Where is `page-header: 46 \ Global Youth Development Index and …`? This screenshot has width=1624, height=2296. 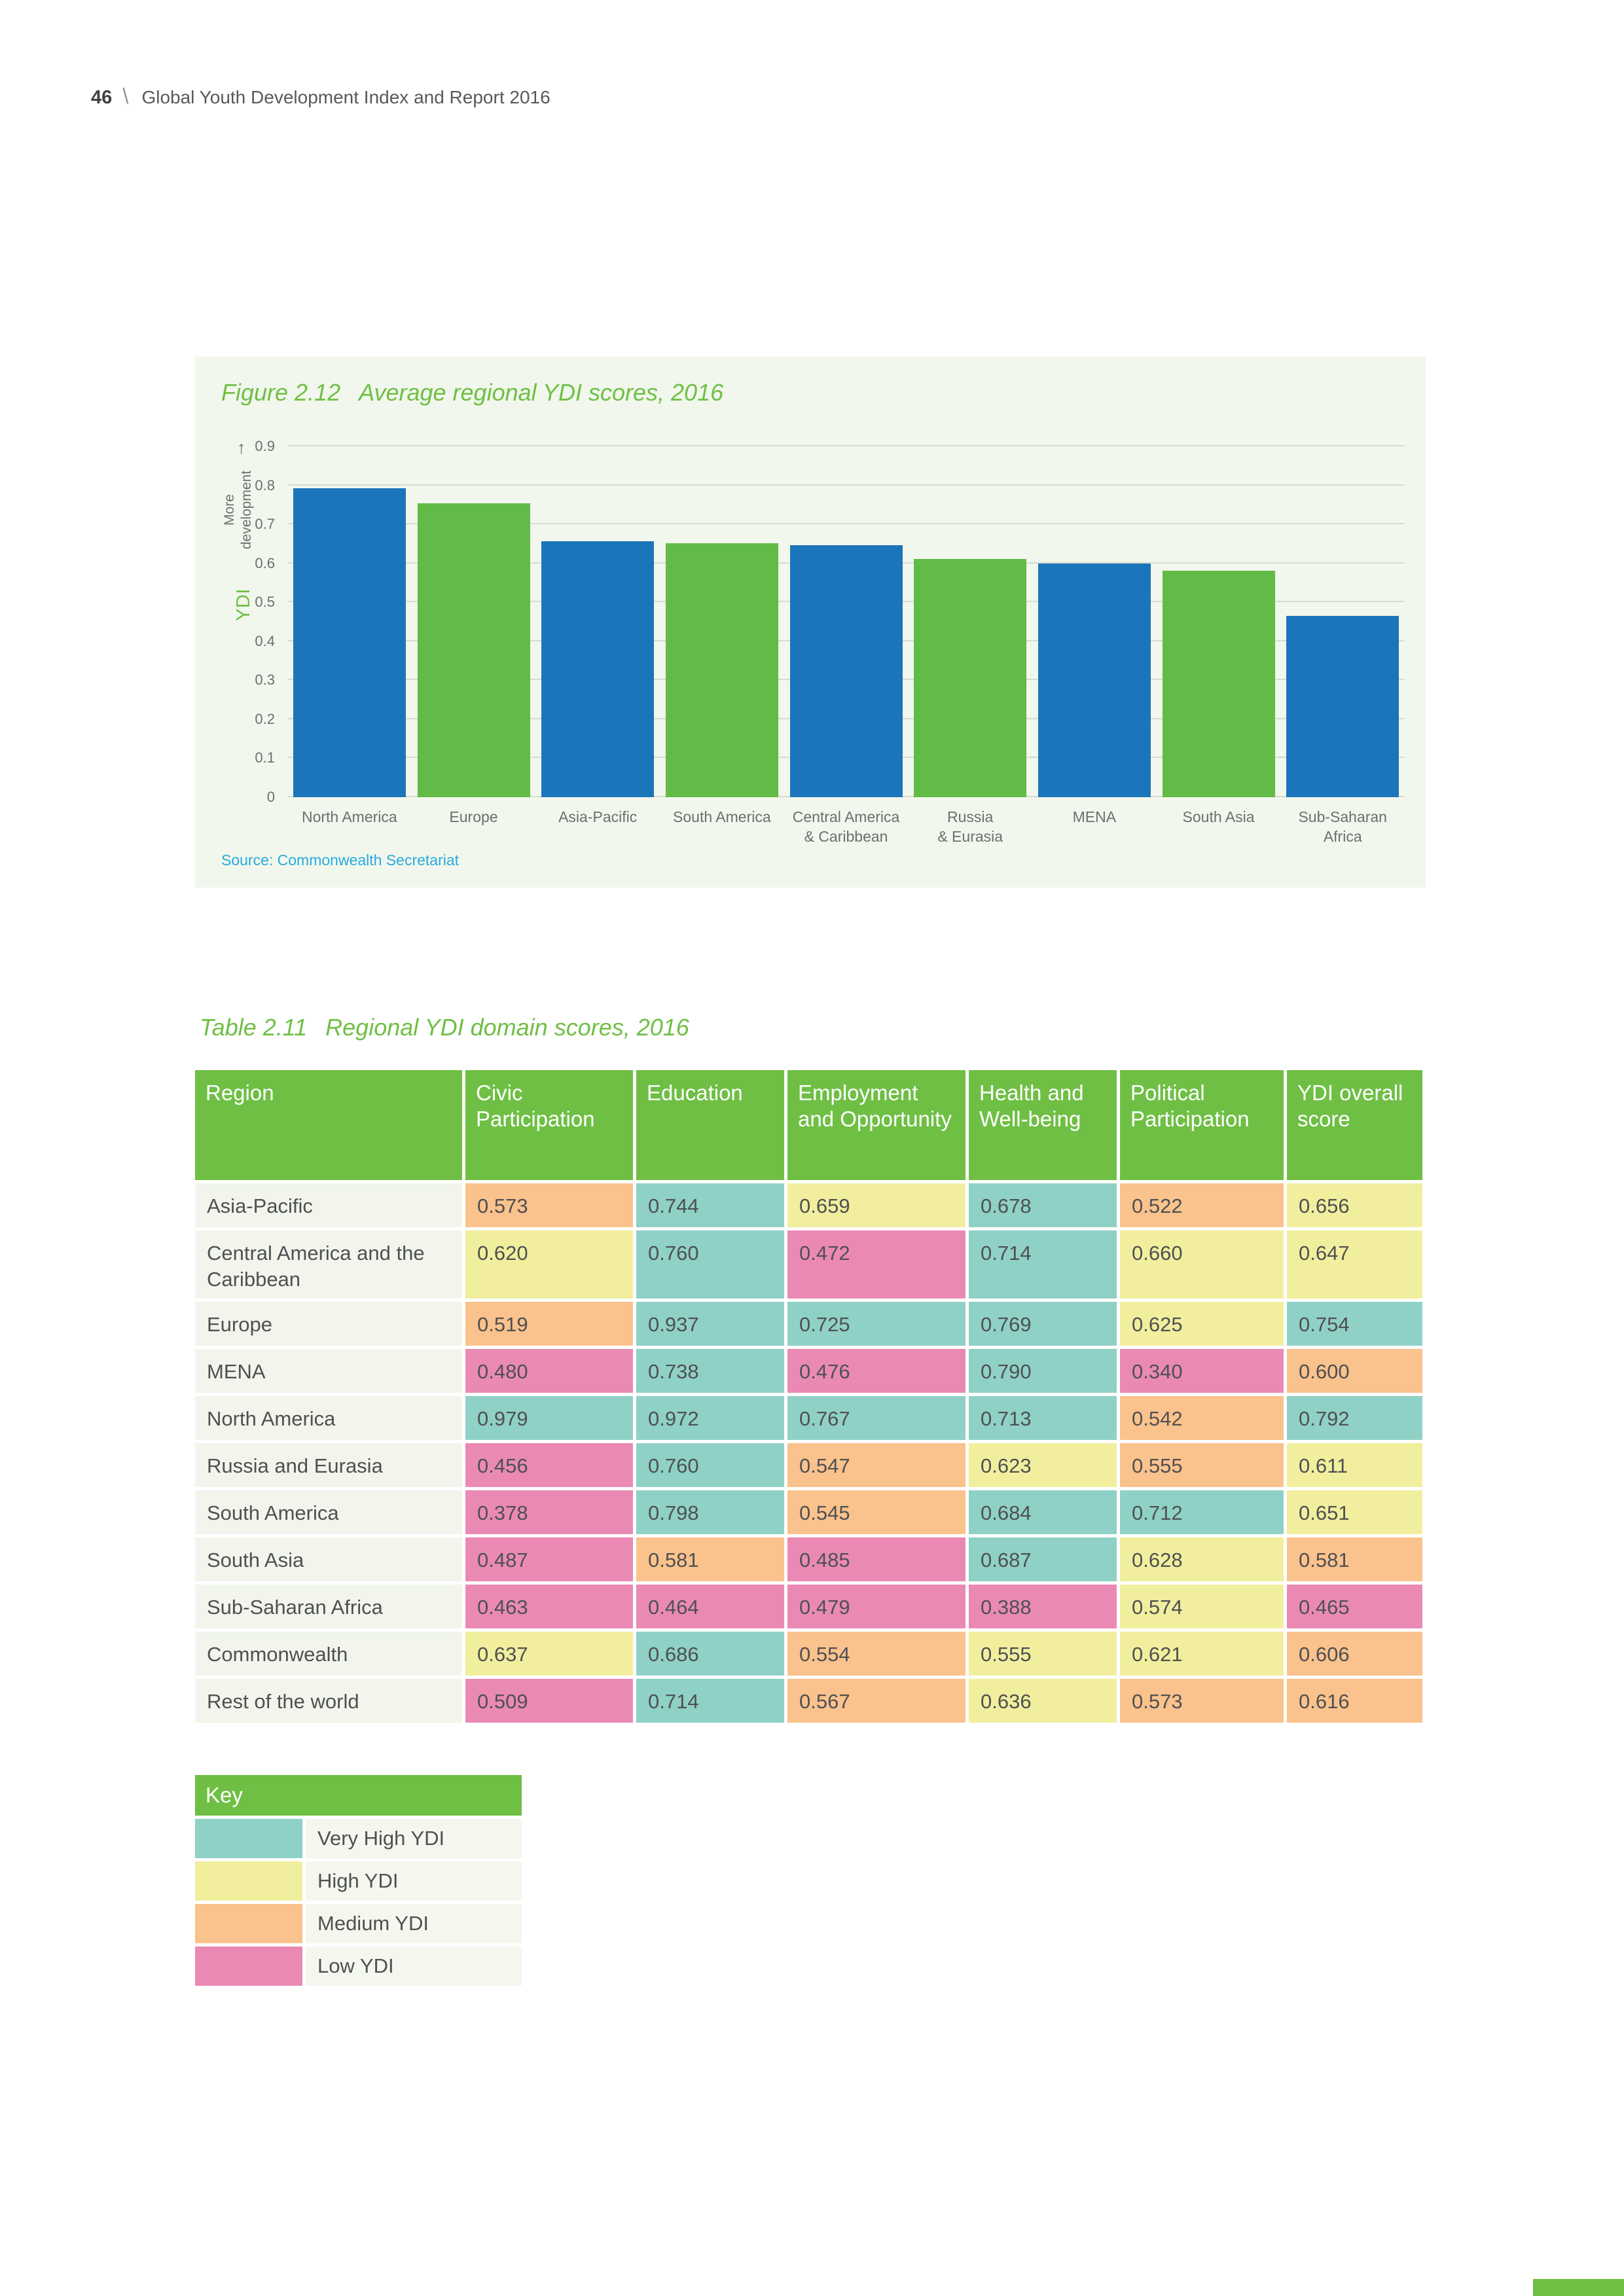 page-header: 46 \ Global Youth Development Index and … is located at coordinates (320, 96).